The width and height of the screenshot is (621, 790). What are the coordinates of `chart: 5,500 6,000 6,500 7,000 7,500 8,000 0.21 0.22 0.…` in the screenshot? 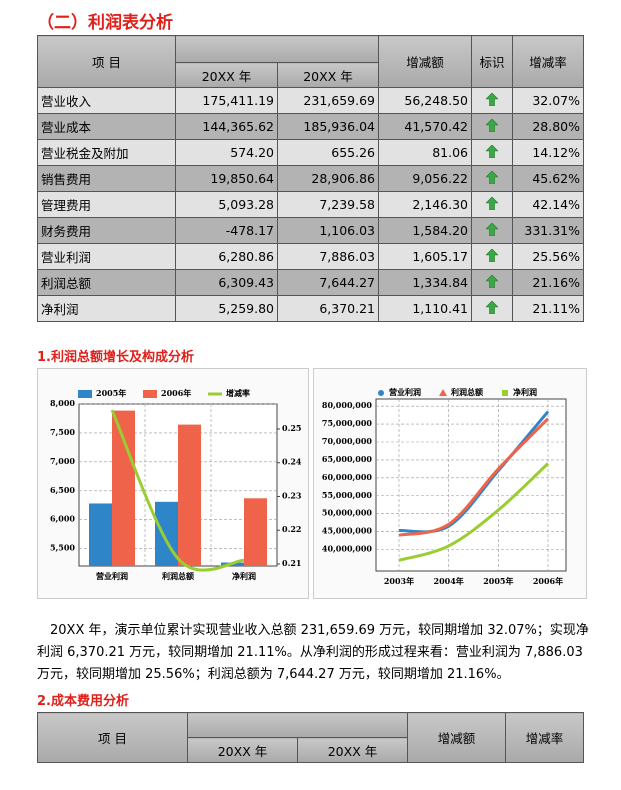 It's located at (176, 484).